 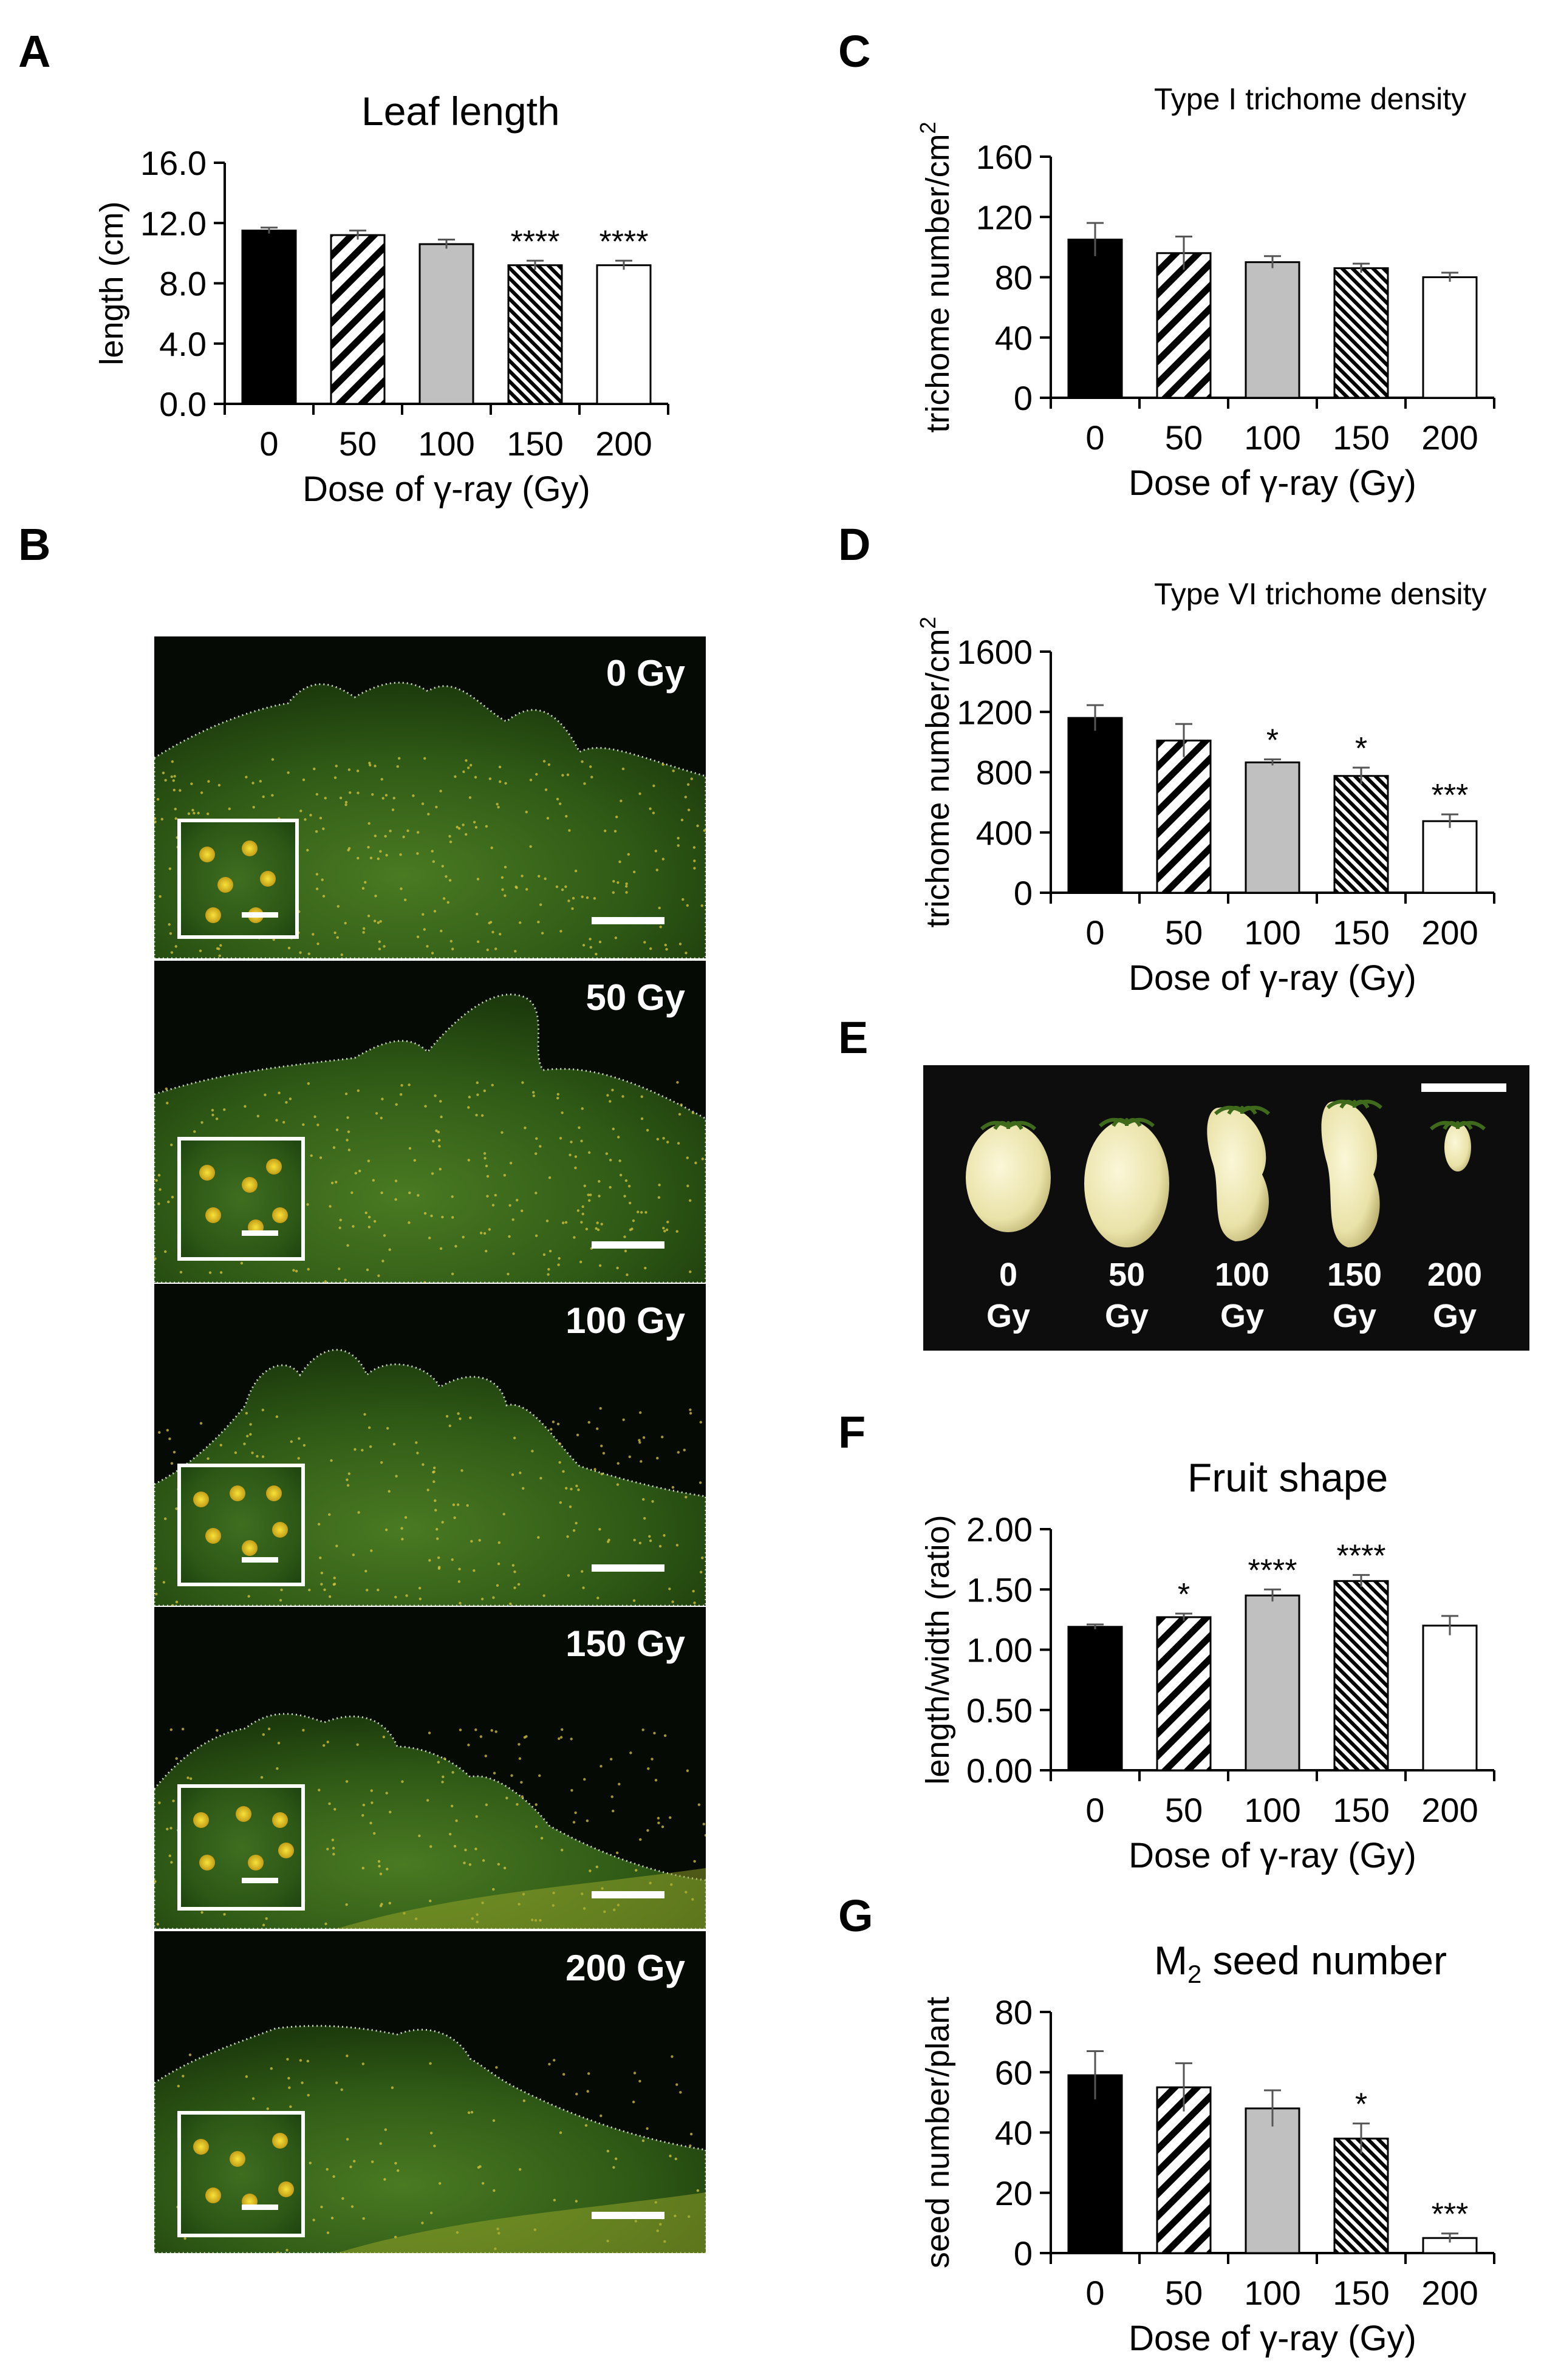 What do you see at coordinates (1242, 1295) in the screenshot?
I see `fruit-label-100: 100 Gy` at bounding box center [1242, 1295].